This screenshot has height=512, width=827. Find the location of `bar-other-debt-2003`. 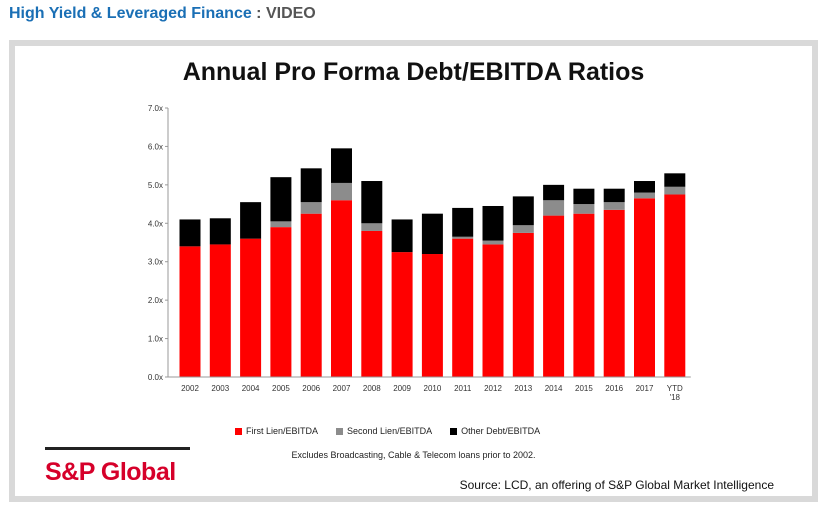

bar-other-debt-2003 is located at coordinates (220, 231).